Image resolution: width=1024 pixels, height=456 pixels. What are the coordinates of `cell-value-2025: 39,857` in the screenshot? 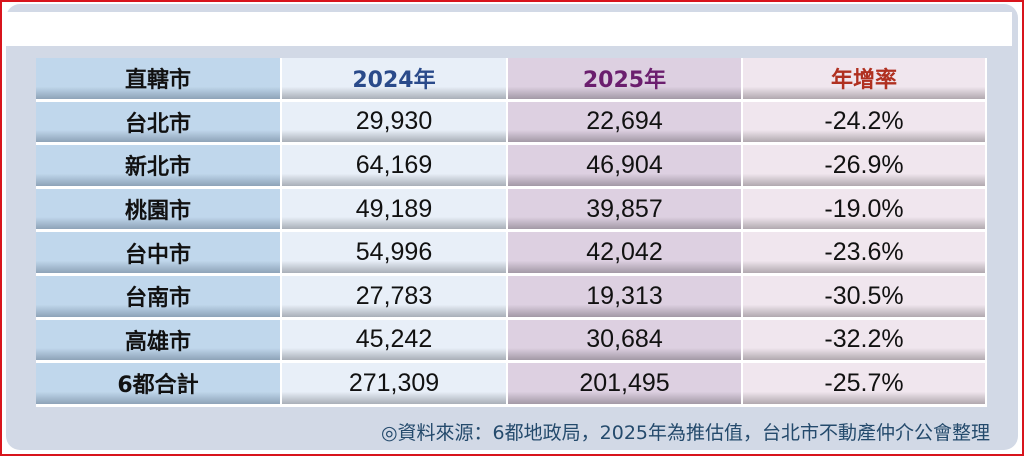 It's located at (625, 210).